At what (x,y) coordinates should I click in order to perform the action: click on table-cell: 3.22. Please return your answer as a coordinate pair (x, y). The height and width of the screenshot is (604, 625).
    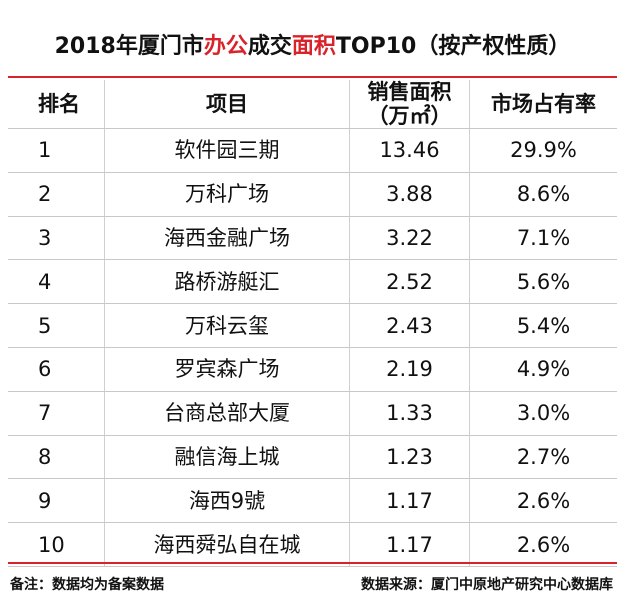
    Looking at the image, I should click on (410, 238).